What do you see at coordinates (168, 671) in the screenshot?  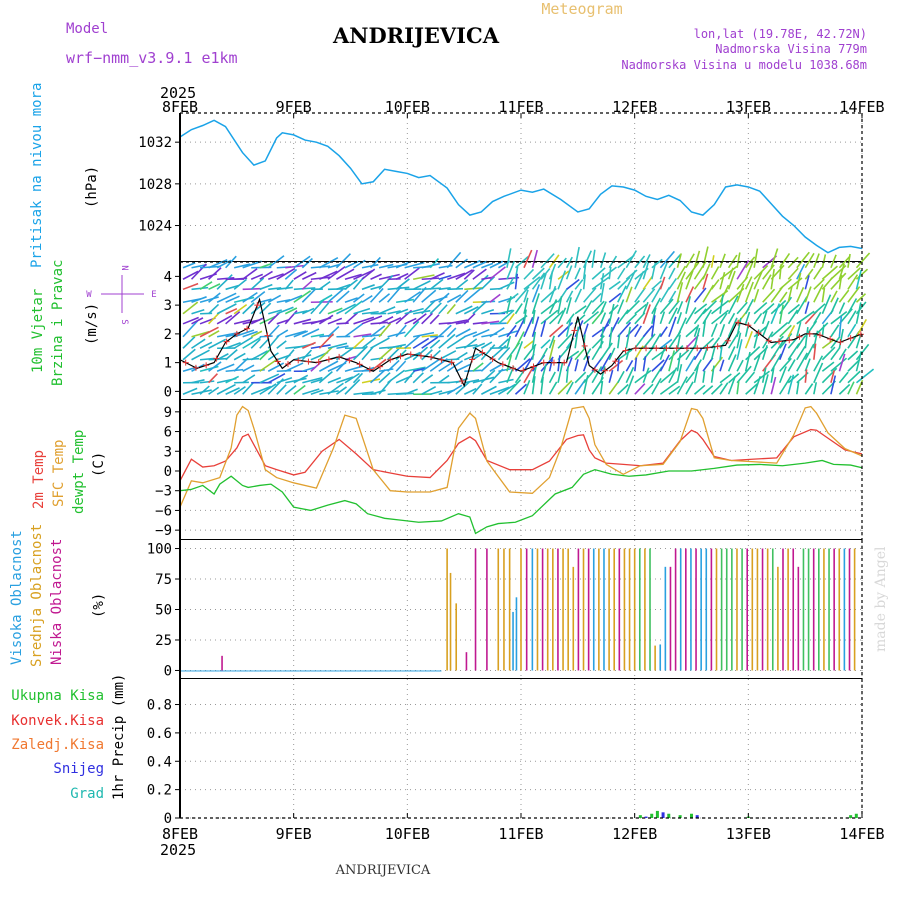 I see `clouds-ytick-label: 0` at bounding box center [168, 671].